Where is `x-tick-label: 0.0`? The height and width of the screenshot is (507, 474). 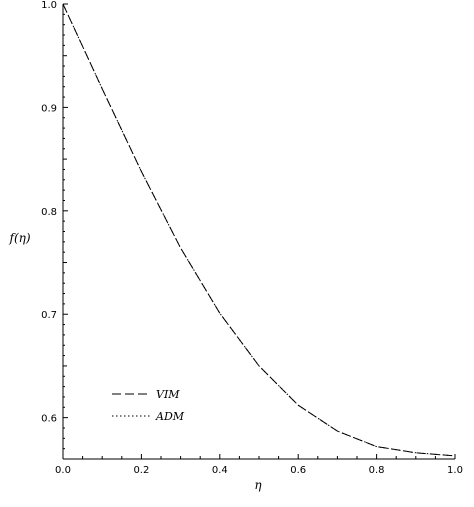
x-tick-label: 0.0 is located at coordinates (63, 470).